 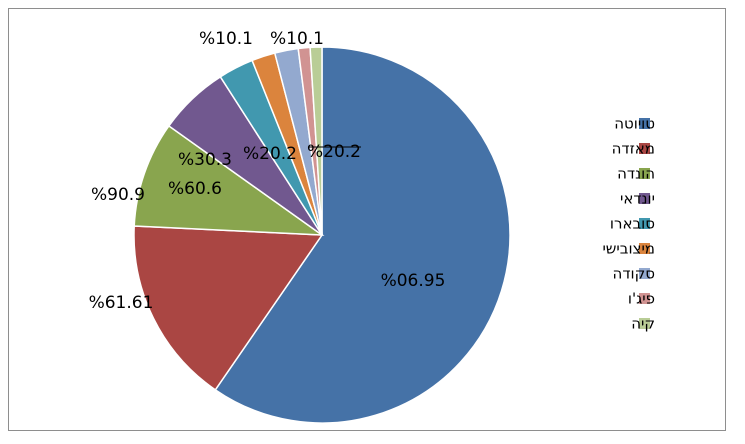 What do you see at coordinates (633, 149) in the screenshot?
I see `legend-label-2: מאזדה` at bounding box center [633, 149].